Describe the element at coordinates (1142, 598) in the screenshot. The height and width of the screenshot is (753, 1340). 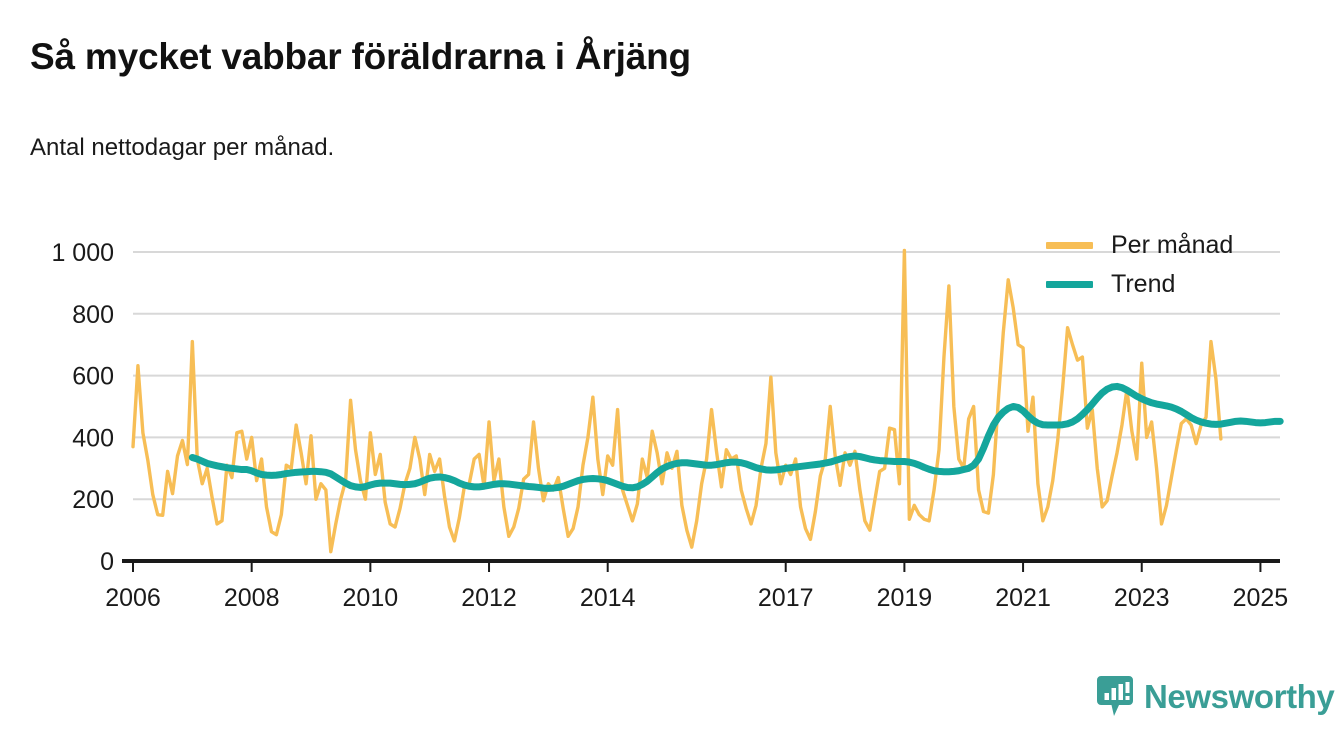
I see `x-tick-label: 2023` at that location.